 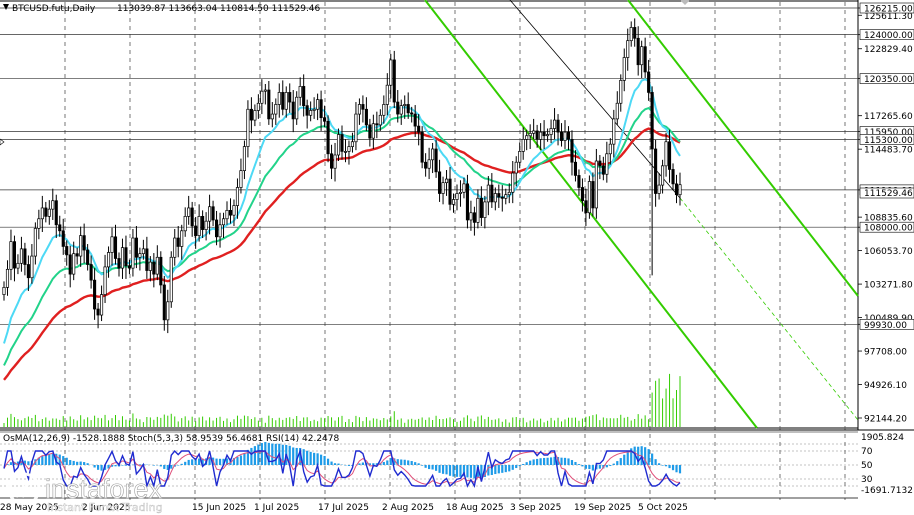 I want to click on stoch-70-label: 70, so click(x=867, y=452).